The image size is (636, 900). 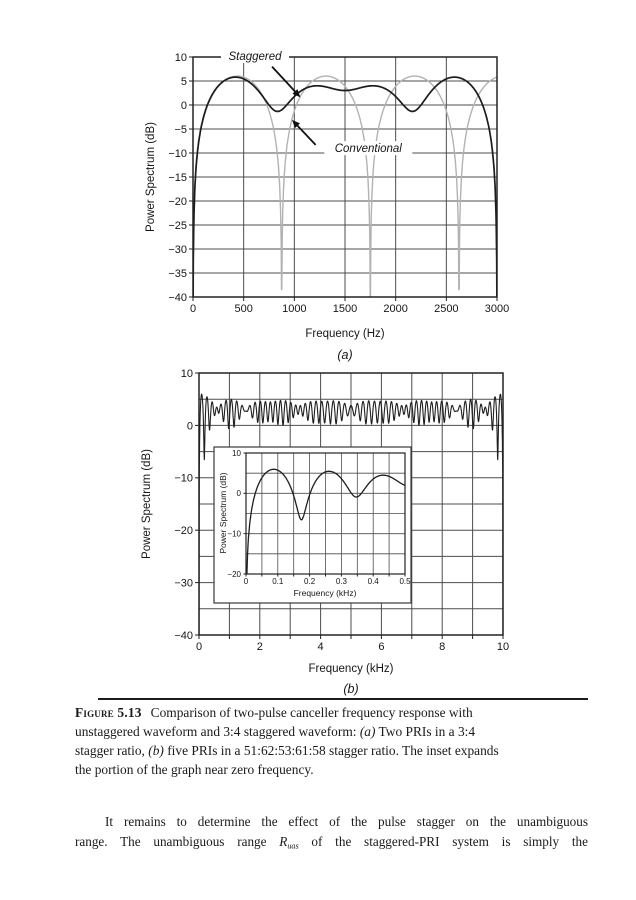 I want to click on plot-a-subplot-label: (a), so click(x=344, y=355).